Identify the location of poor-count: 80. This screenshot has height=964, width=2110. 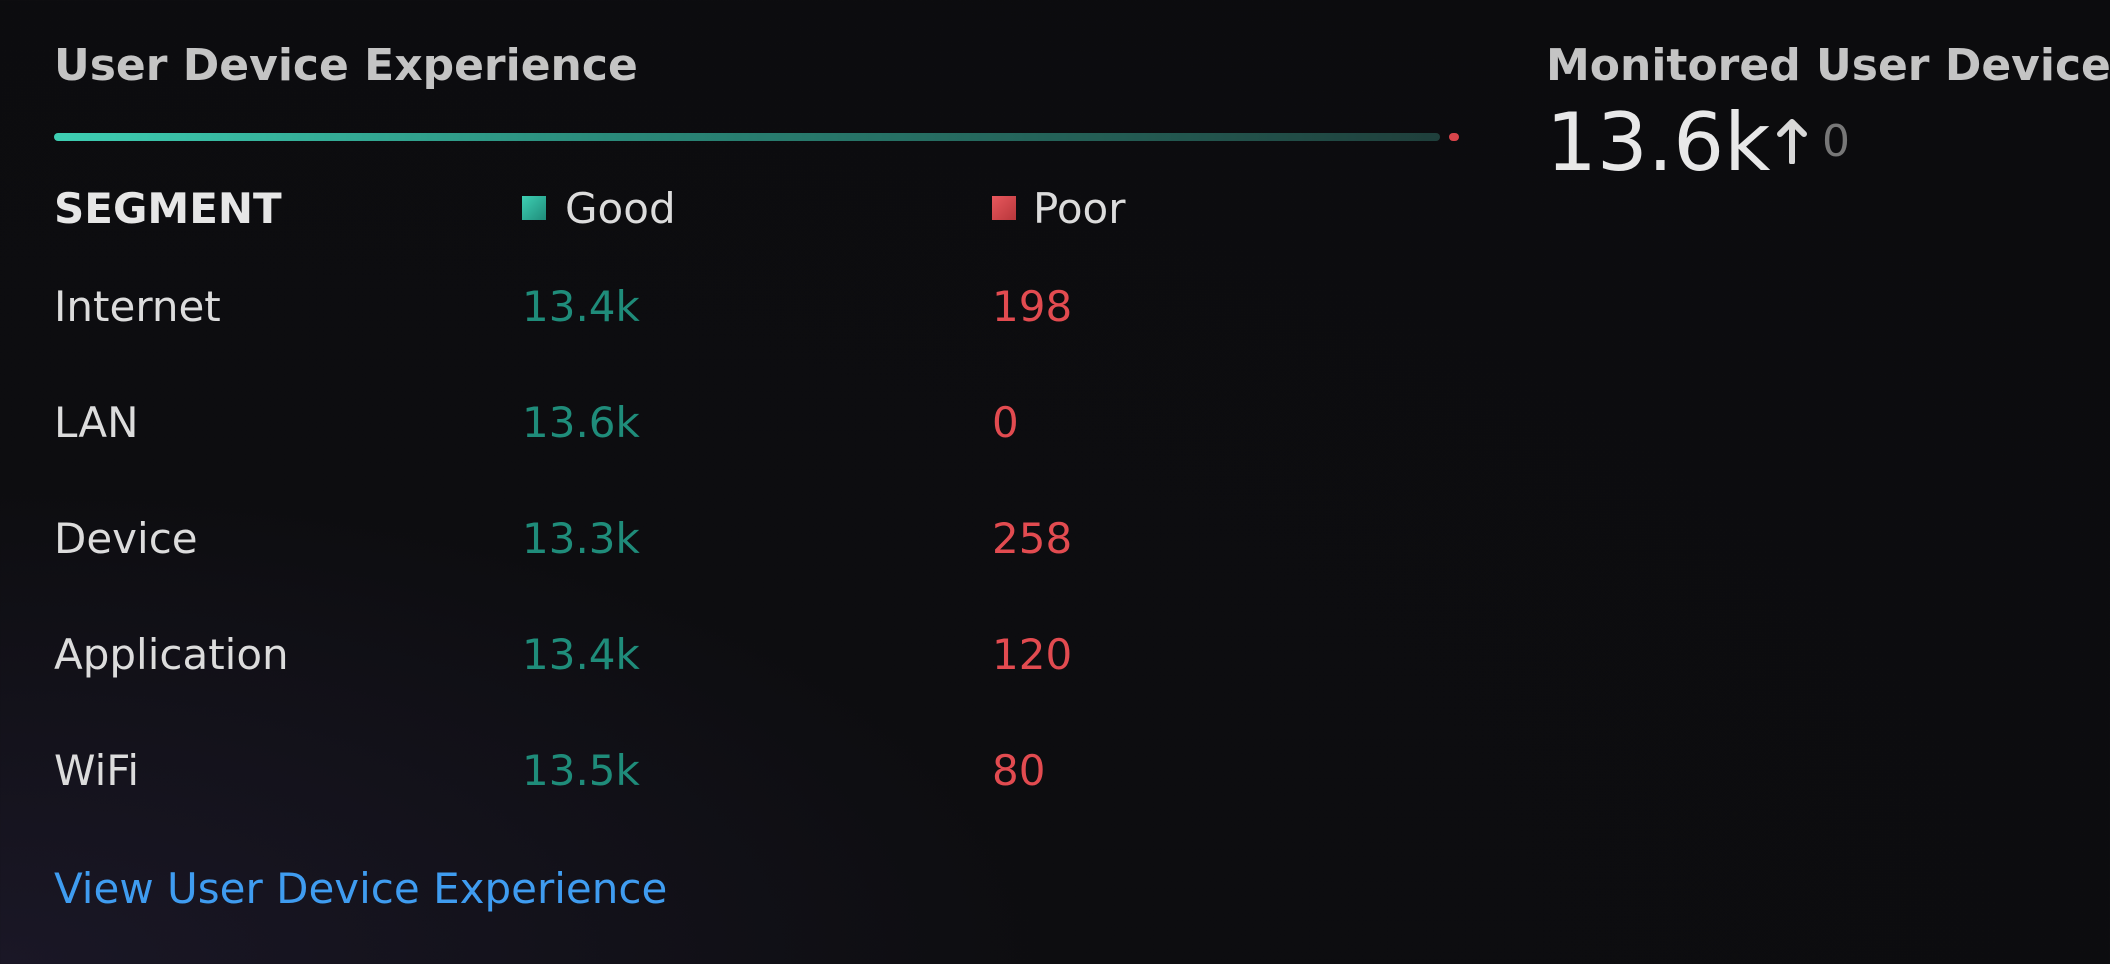
(1019, 770).